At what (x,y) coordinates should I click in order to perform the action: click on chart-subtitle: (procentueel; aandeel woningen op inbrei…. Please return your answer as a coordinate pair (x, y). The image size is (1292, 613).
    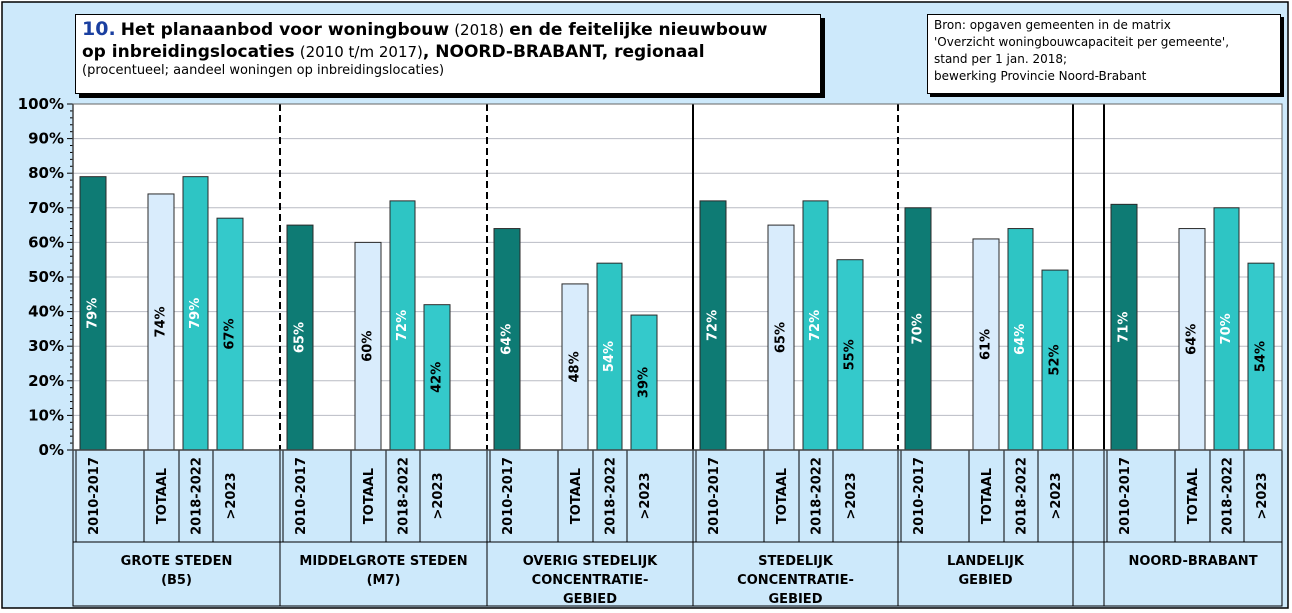
    Looking at the image, I should click on (263, 70).